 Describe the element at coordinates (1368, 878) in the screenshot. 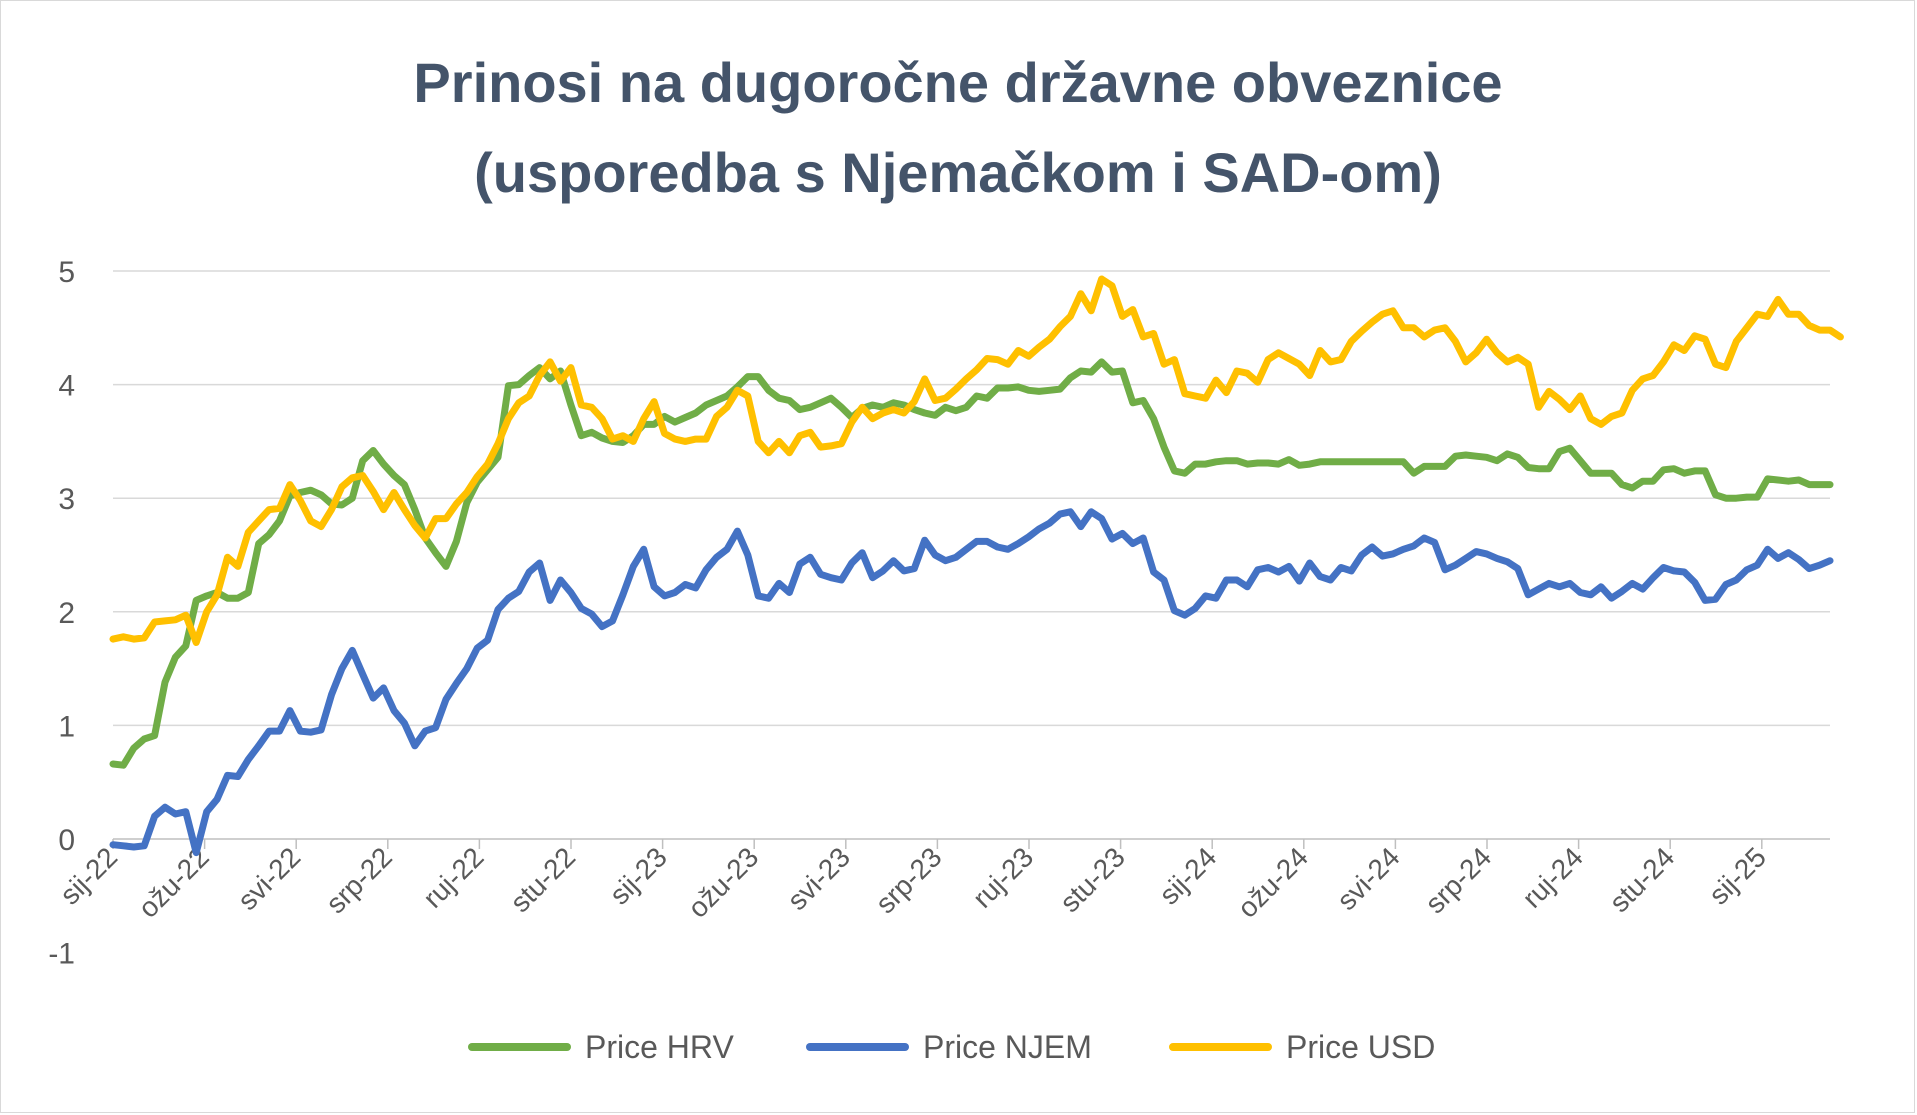

I see `x-tick-label: svi-24` at that location.